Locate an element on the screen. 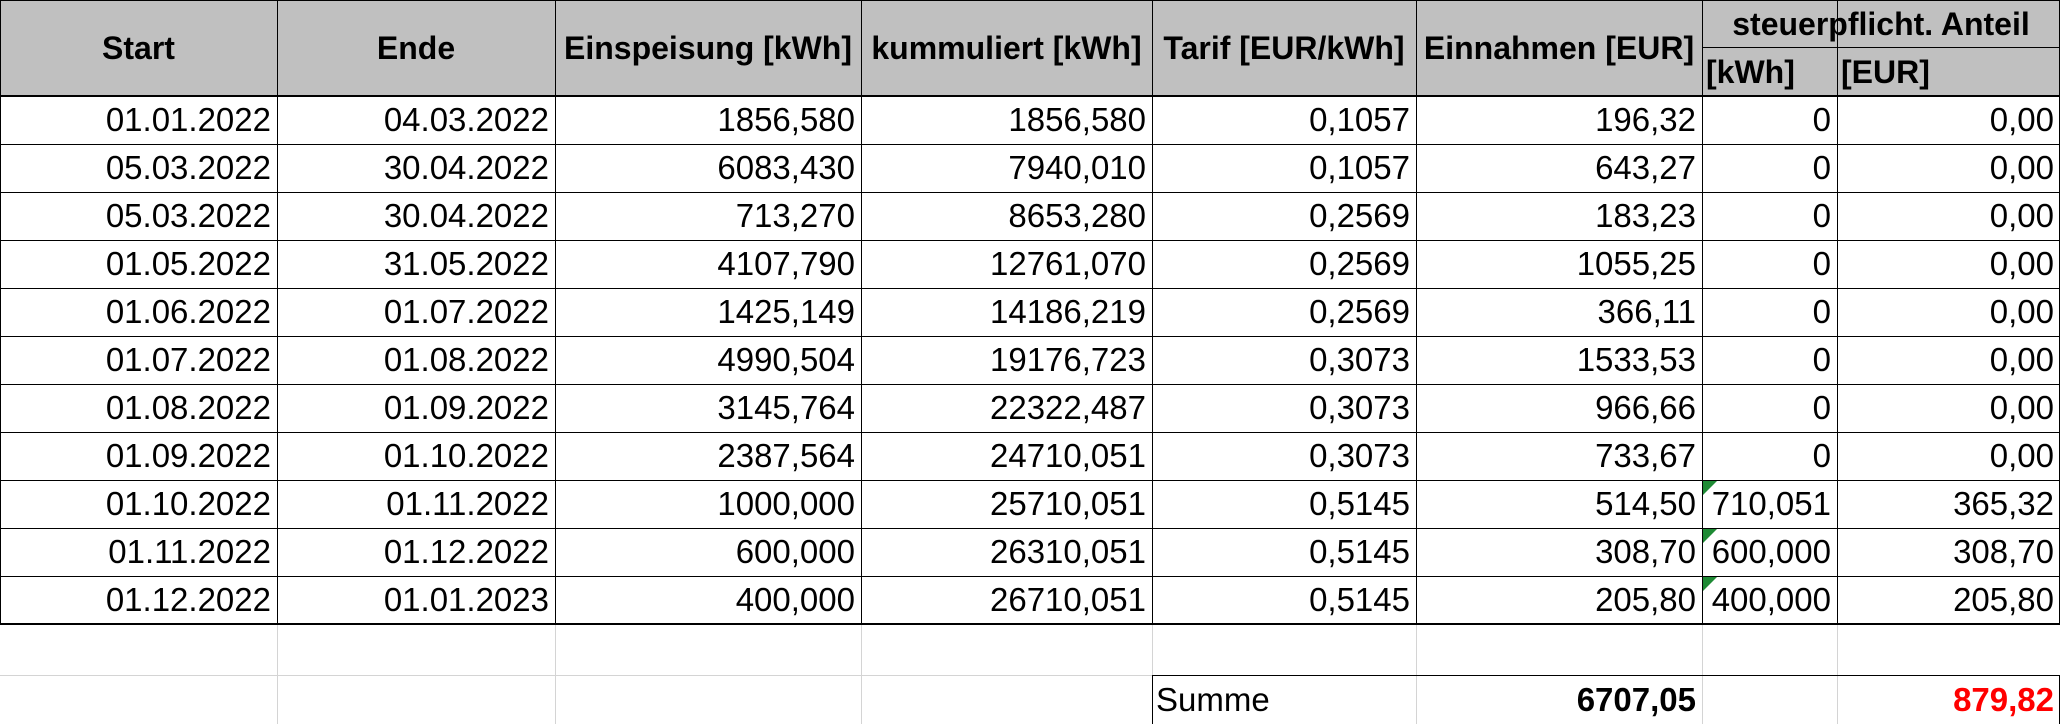  header-ende: Ende is located at coordinates (416, 48).